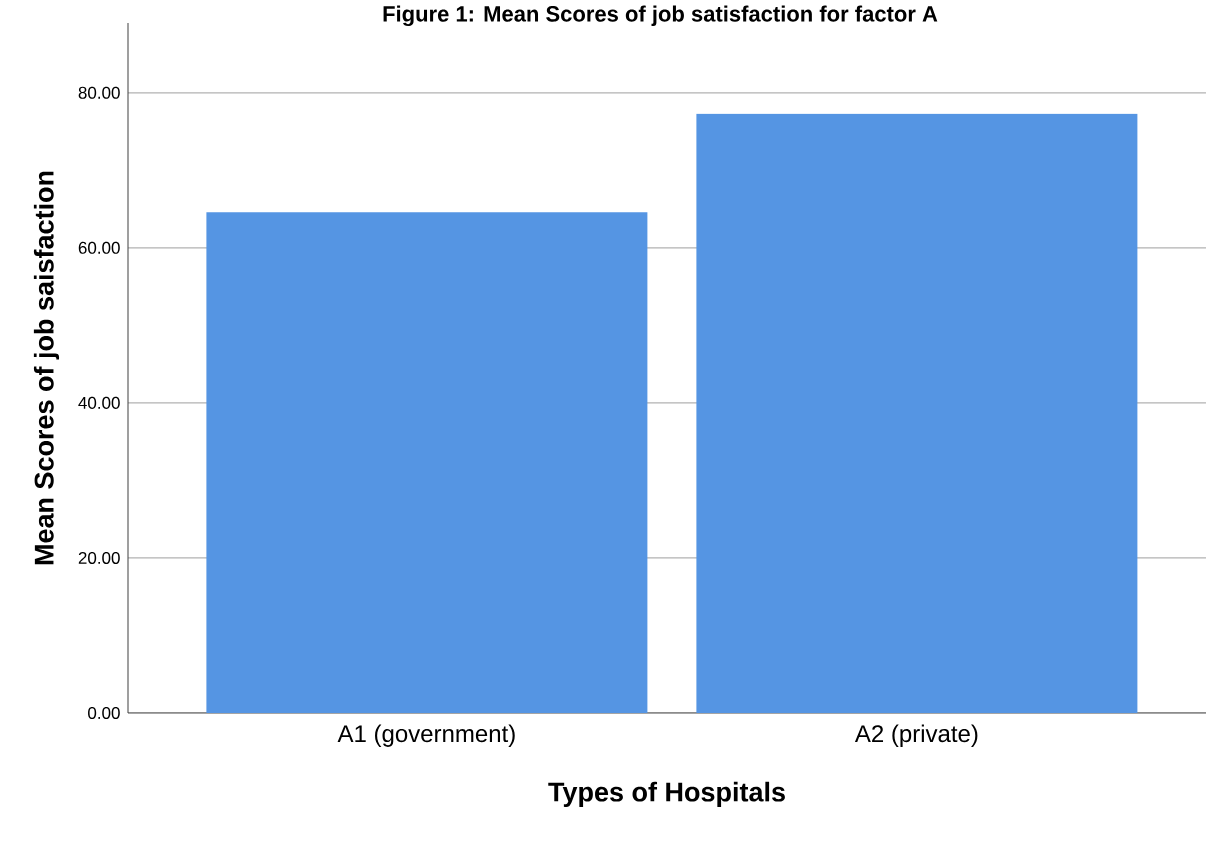 This screenshot has width=1206, height=843. What do you see at coordinates (104, 713) in the screenshot?
I see `y-tick-label: 0.00` at bounding box center [104, 713].